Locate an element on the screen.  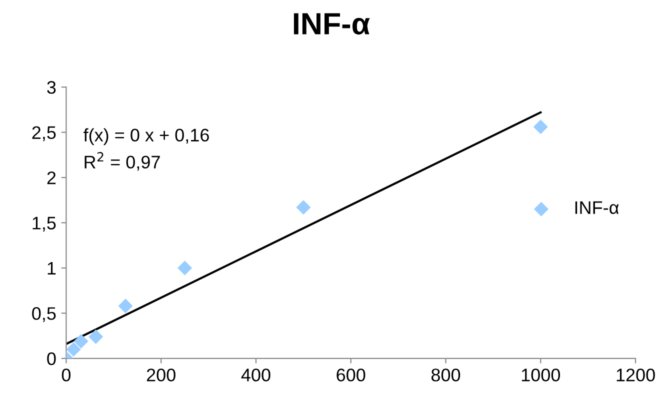
x-tick-label: 0 is located at coordinates (66, 375).